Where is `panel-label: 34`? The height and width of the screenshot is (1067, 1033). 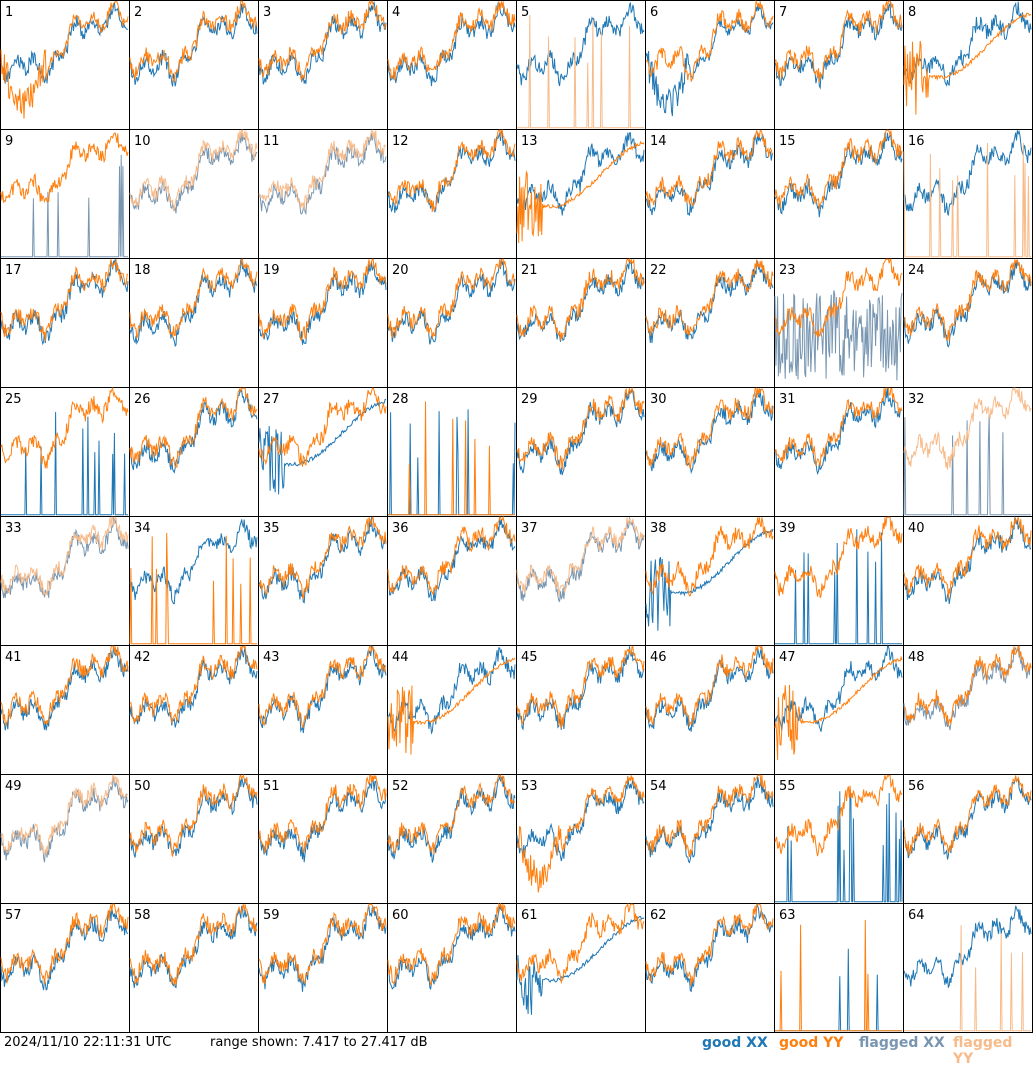
panel-label: 34 is located at coordinates (142, 528).